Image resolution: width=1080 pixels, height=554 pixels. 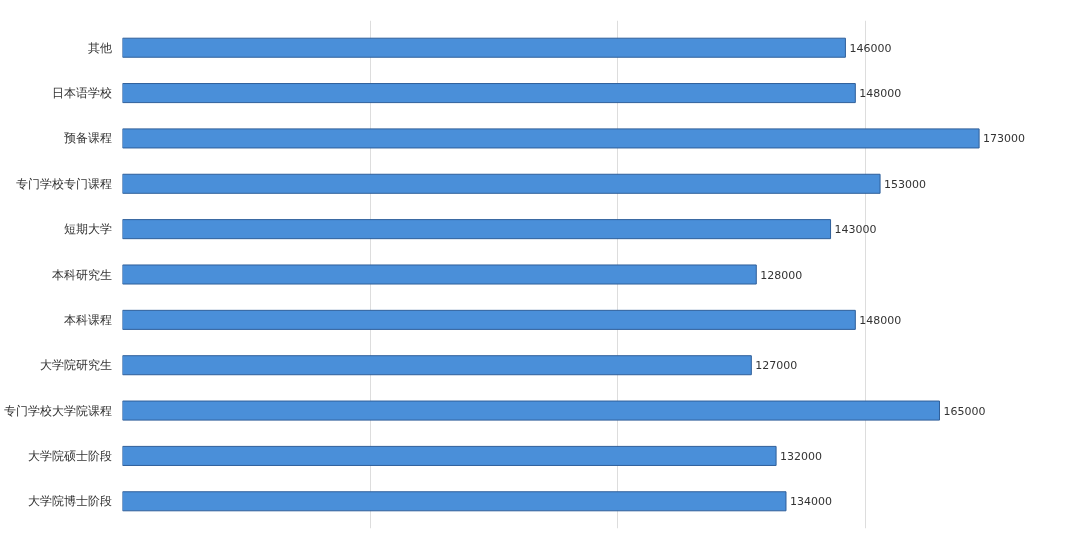 What do you see at coordinates (87, 229) in the screenshot?
I see `y-tick-label: 短期大学` at bounding box center [87, 229].